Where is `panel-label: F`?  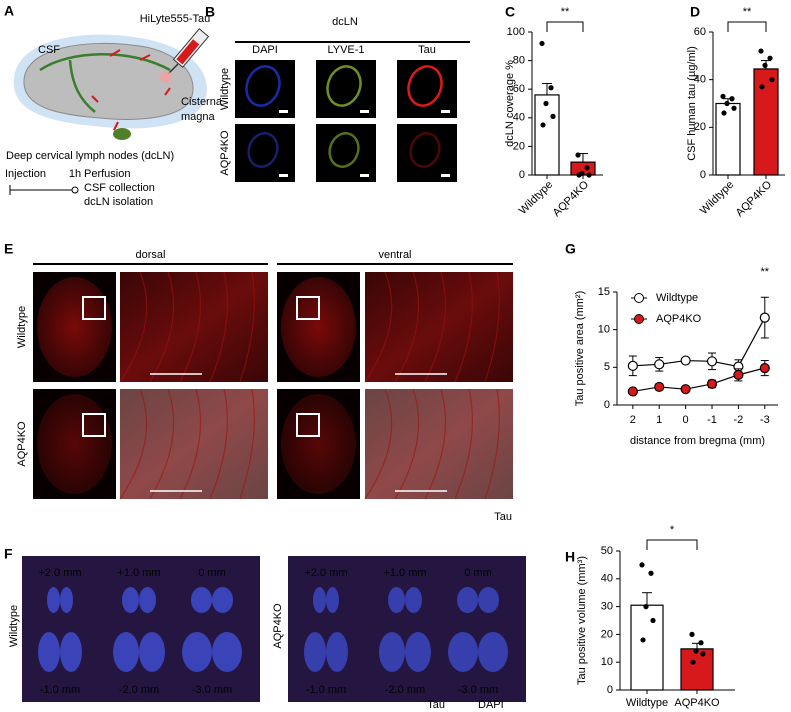 panel-label: F is located at coordinates (8, 554).